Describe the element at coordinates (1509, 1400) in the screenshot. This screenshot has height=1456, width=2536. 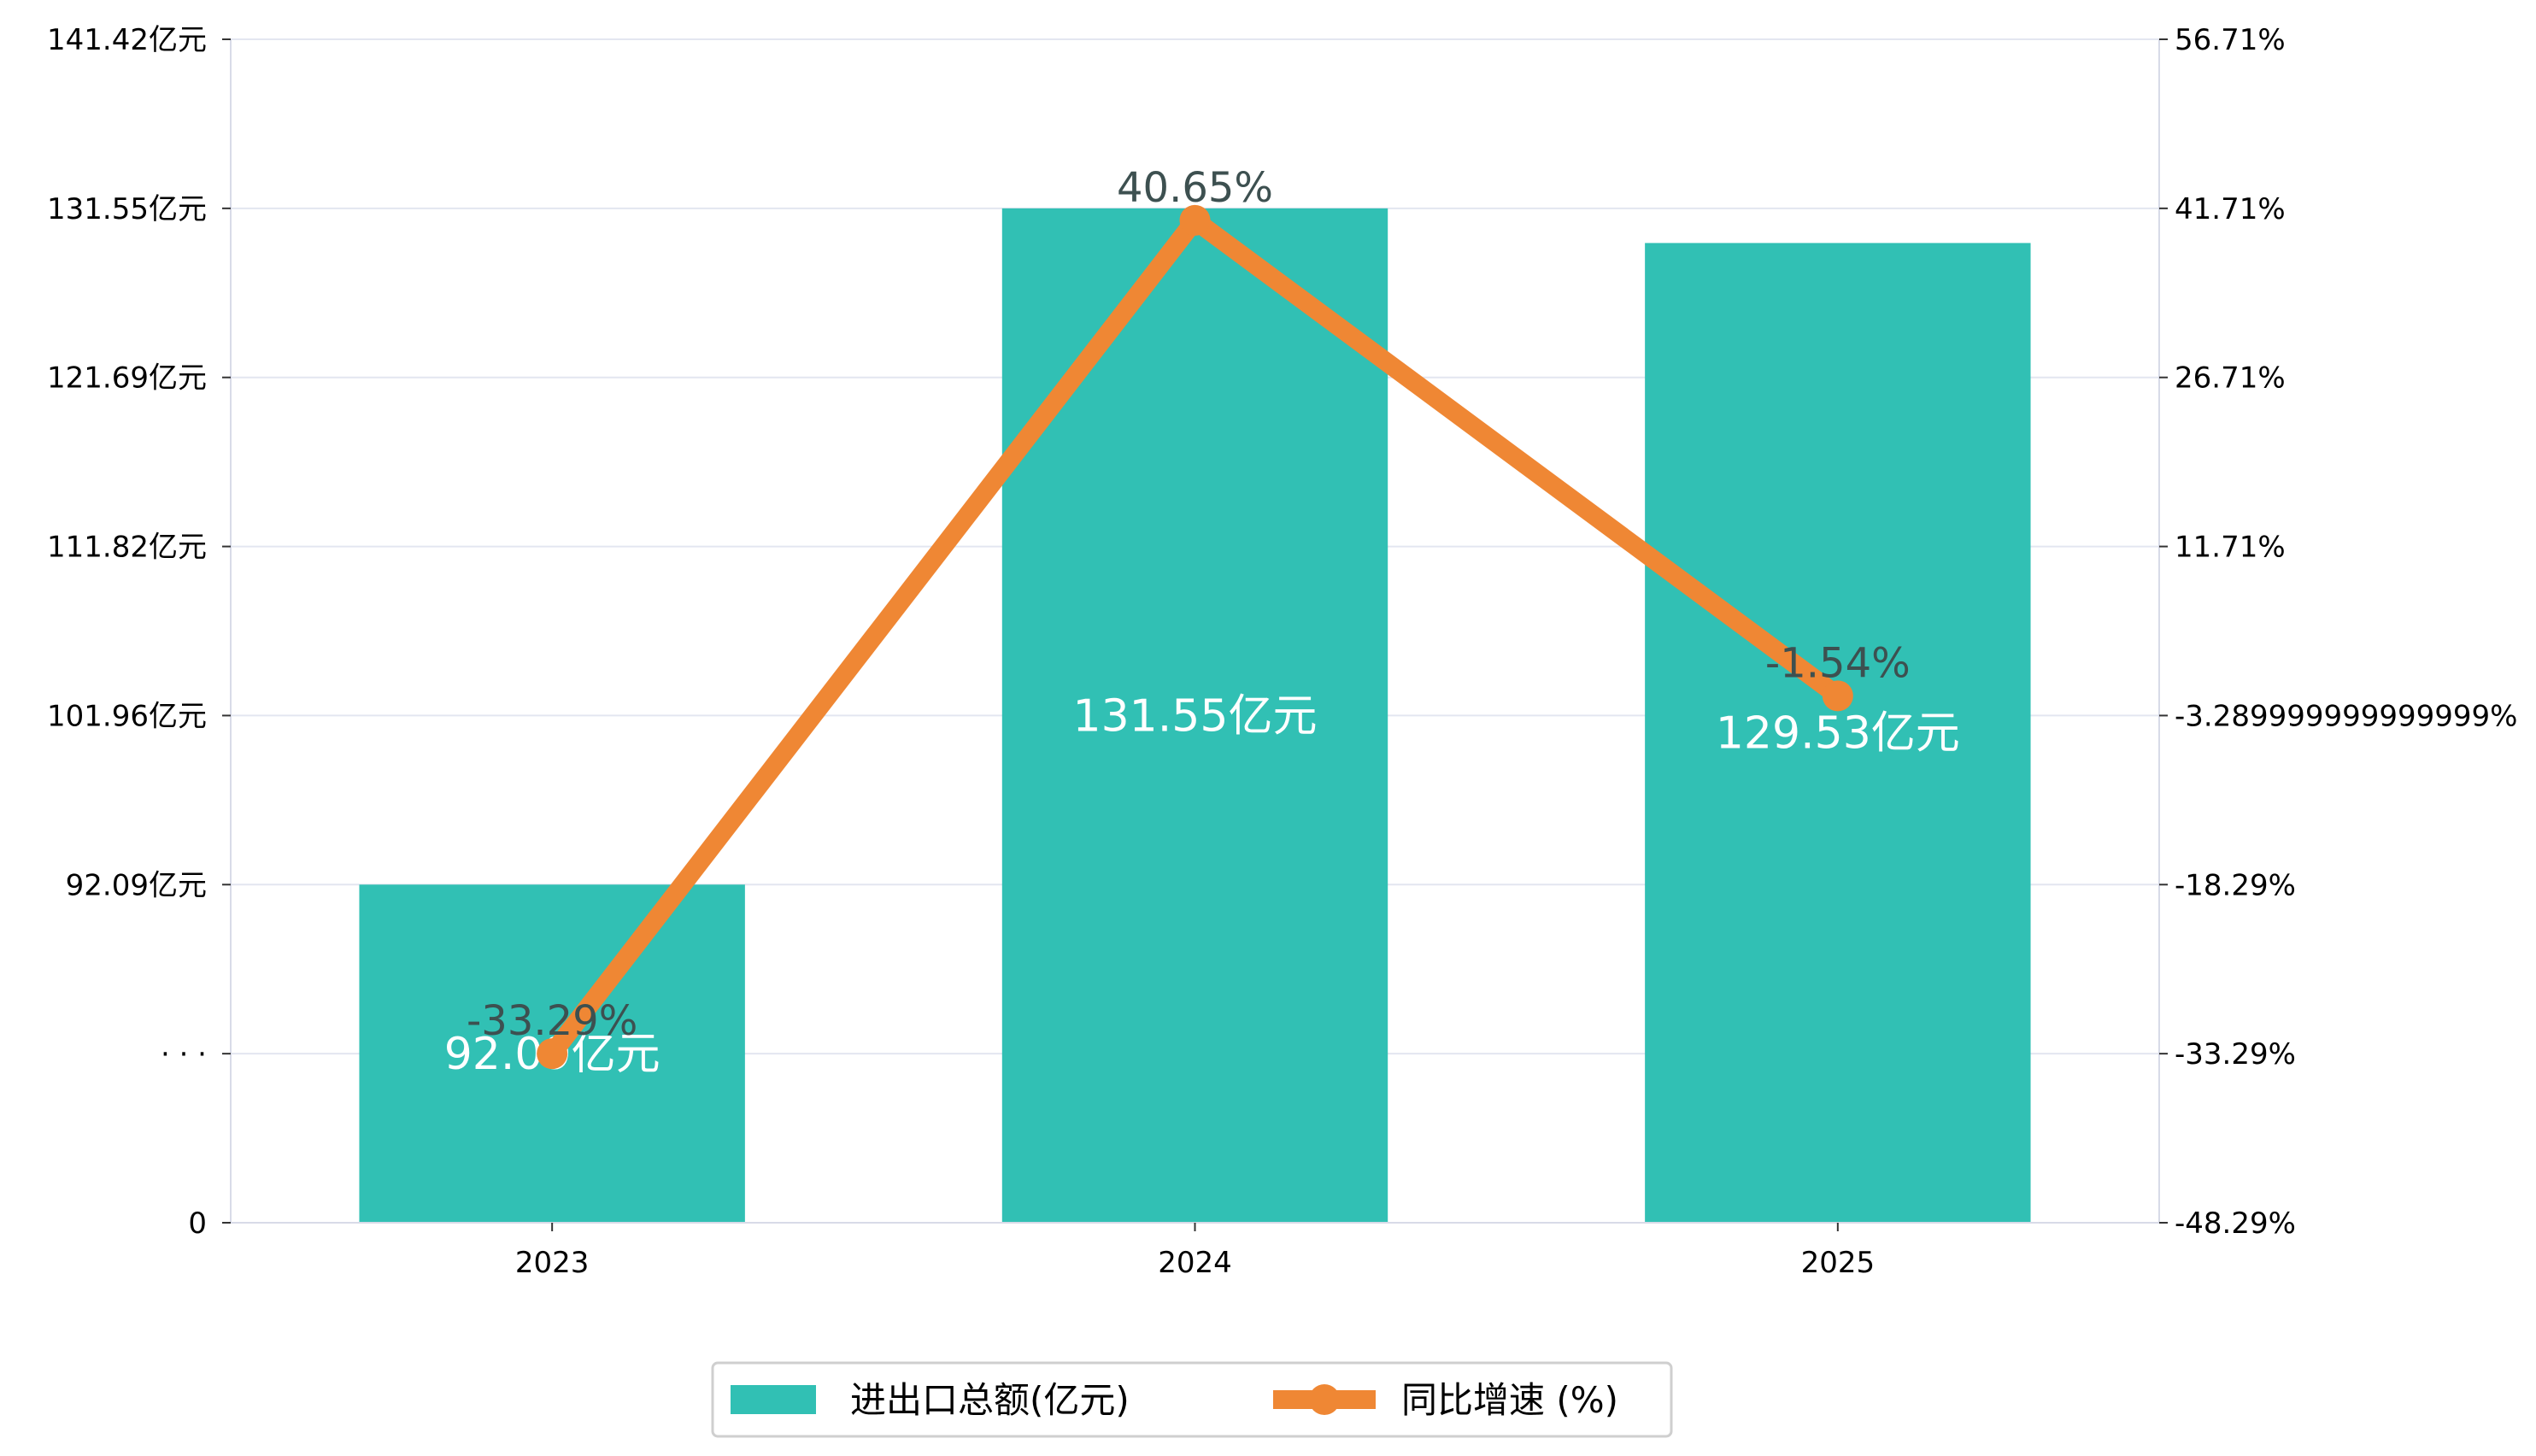
I see `legend-line-label: 同比增速 (%)` at that location.